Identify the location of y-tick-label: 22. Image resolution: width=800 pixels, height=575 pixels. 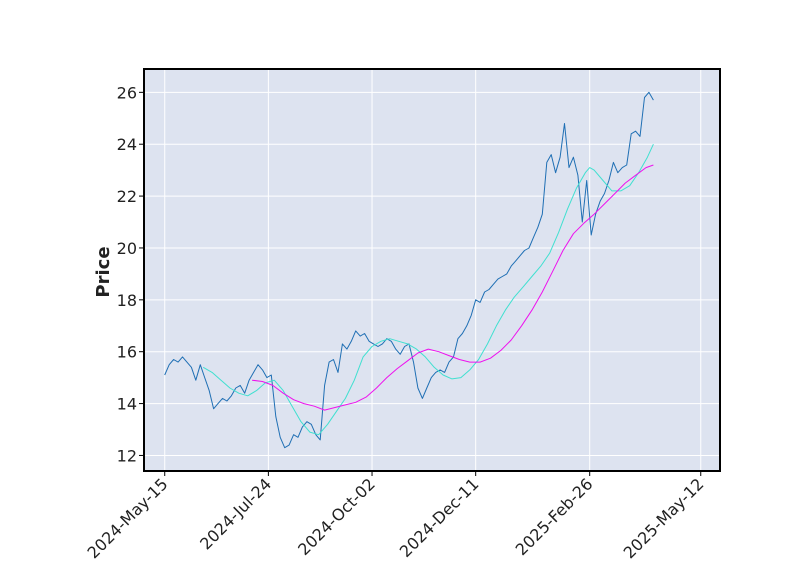
(127, 196).